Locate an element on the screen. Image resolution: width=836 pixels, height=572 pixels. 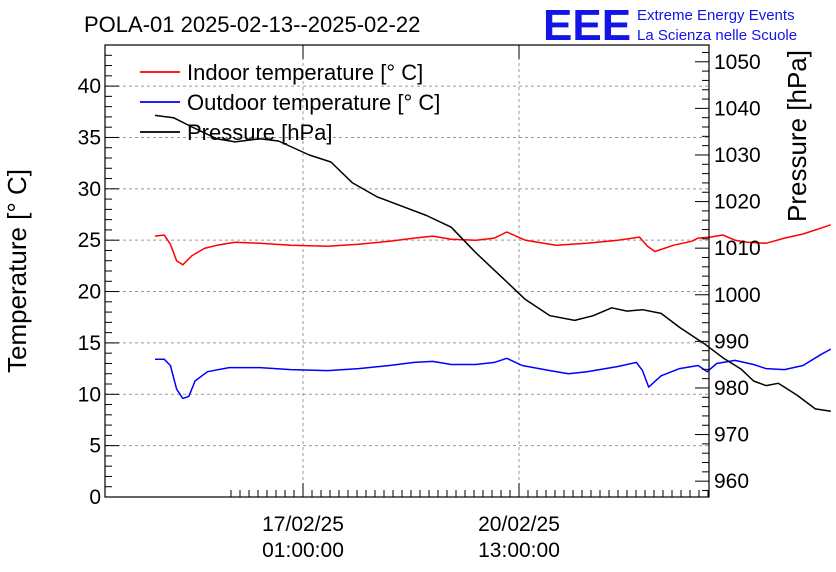
left-tick-label: 10 is located at coordinates (89, 394).